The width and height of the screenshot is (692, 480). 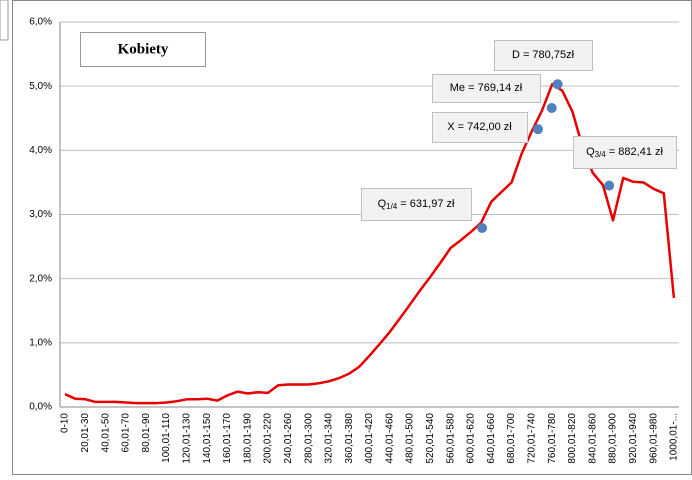 I want to click on x-tick-label: 180,01-190, so click(x=247, y=438).